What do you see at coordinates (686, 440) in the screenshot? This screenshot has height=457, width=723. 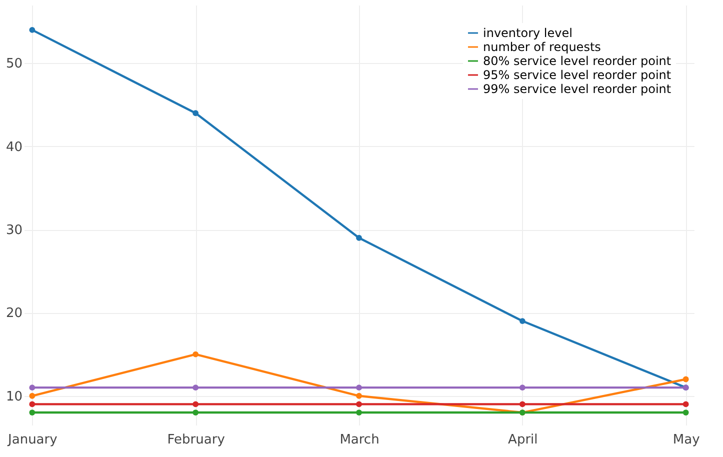 I see `x-tick-label: May` at bounding box center [686, 440].